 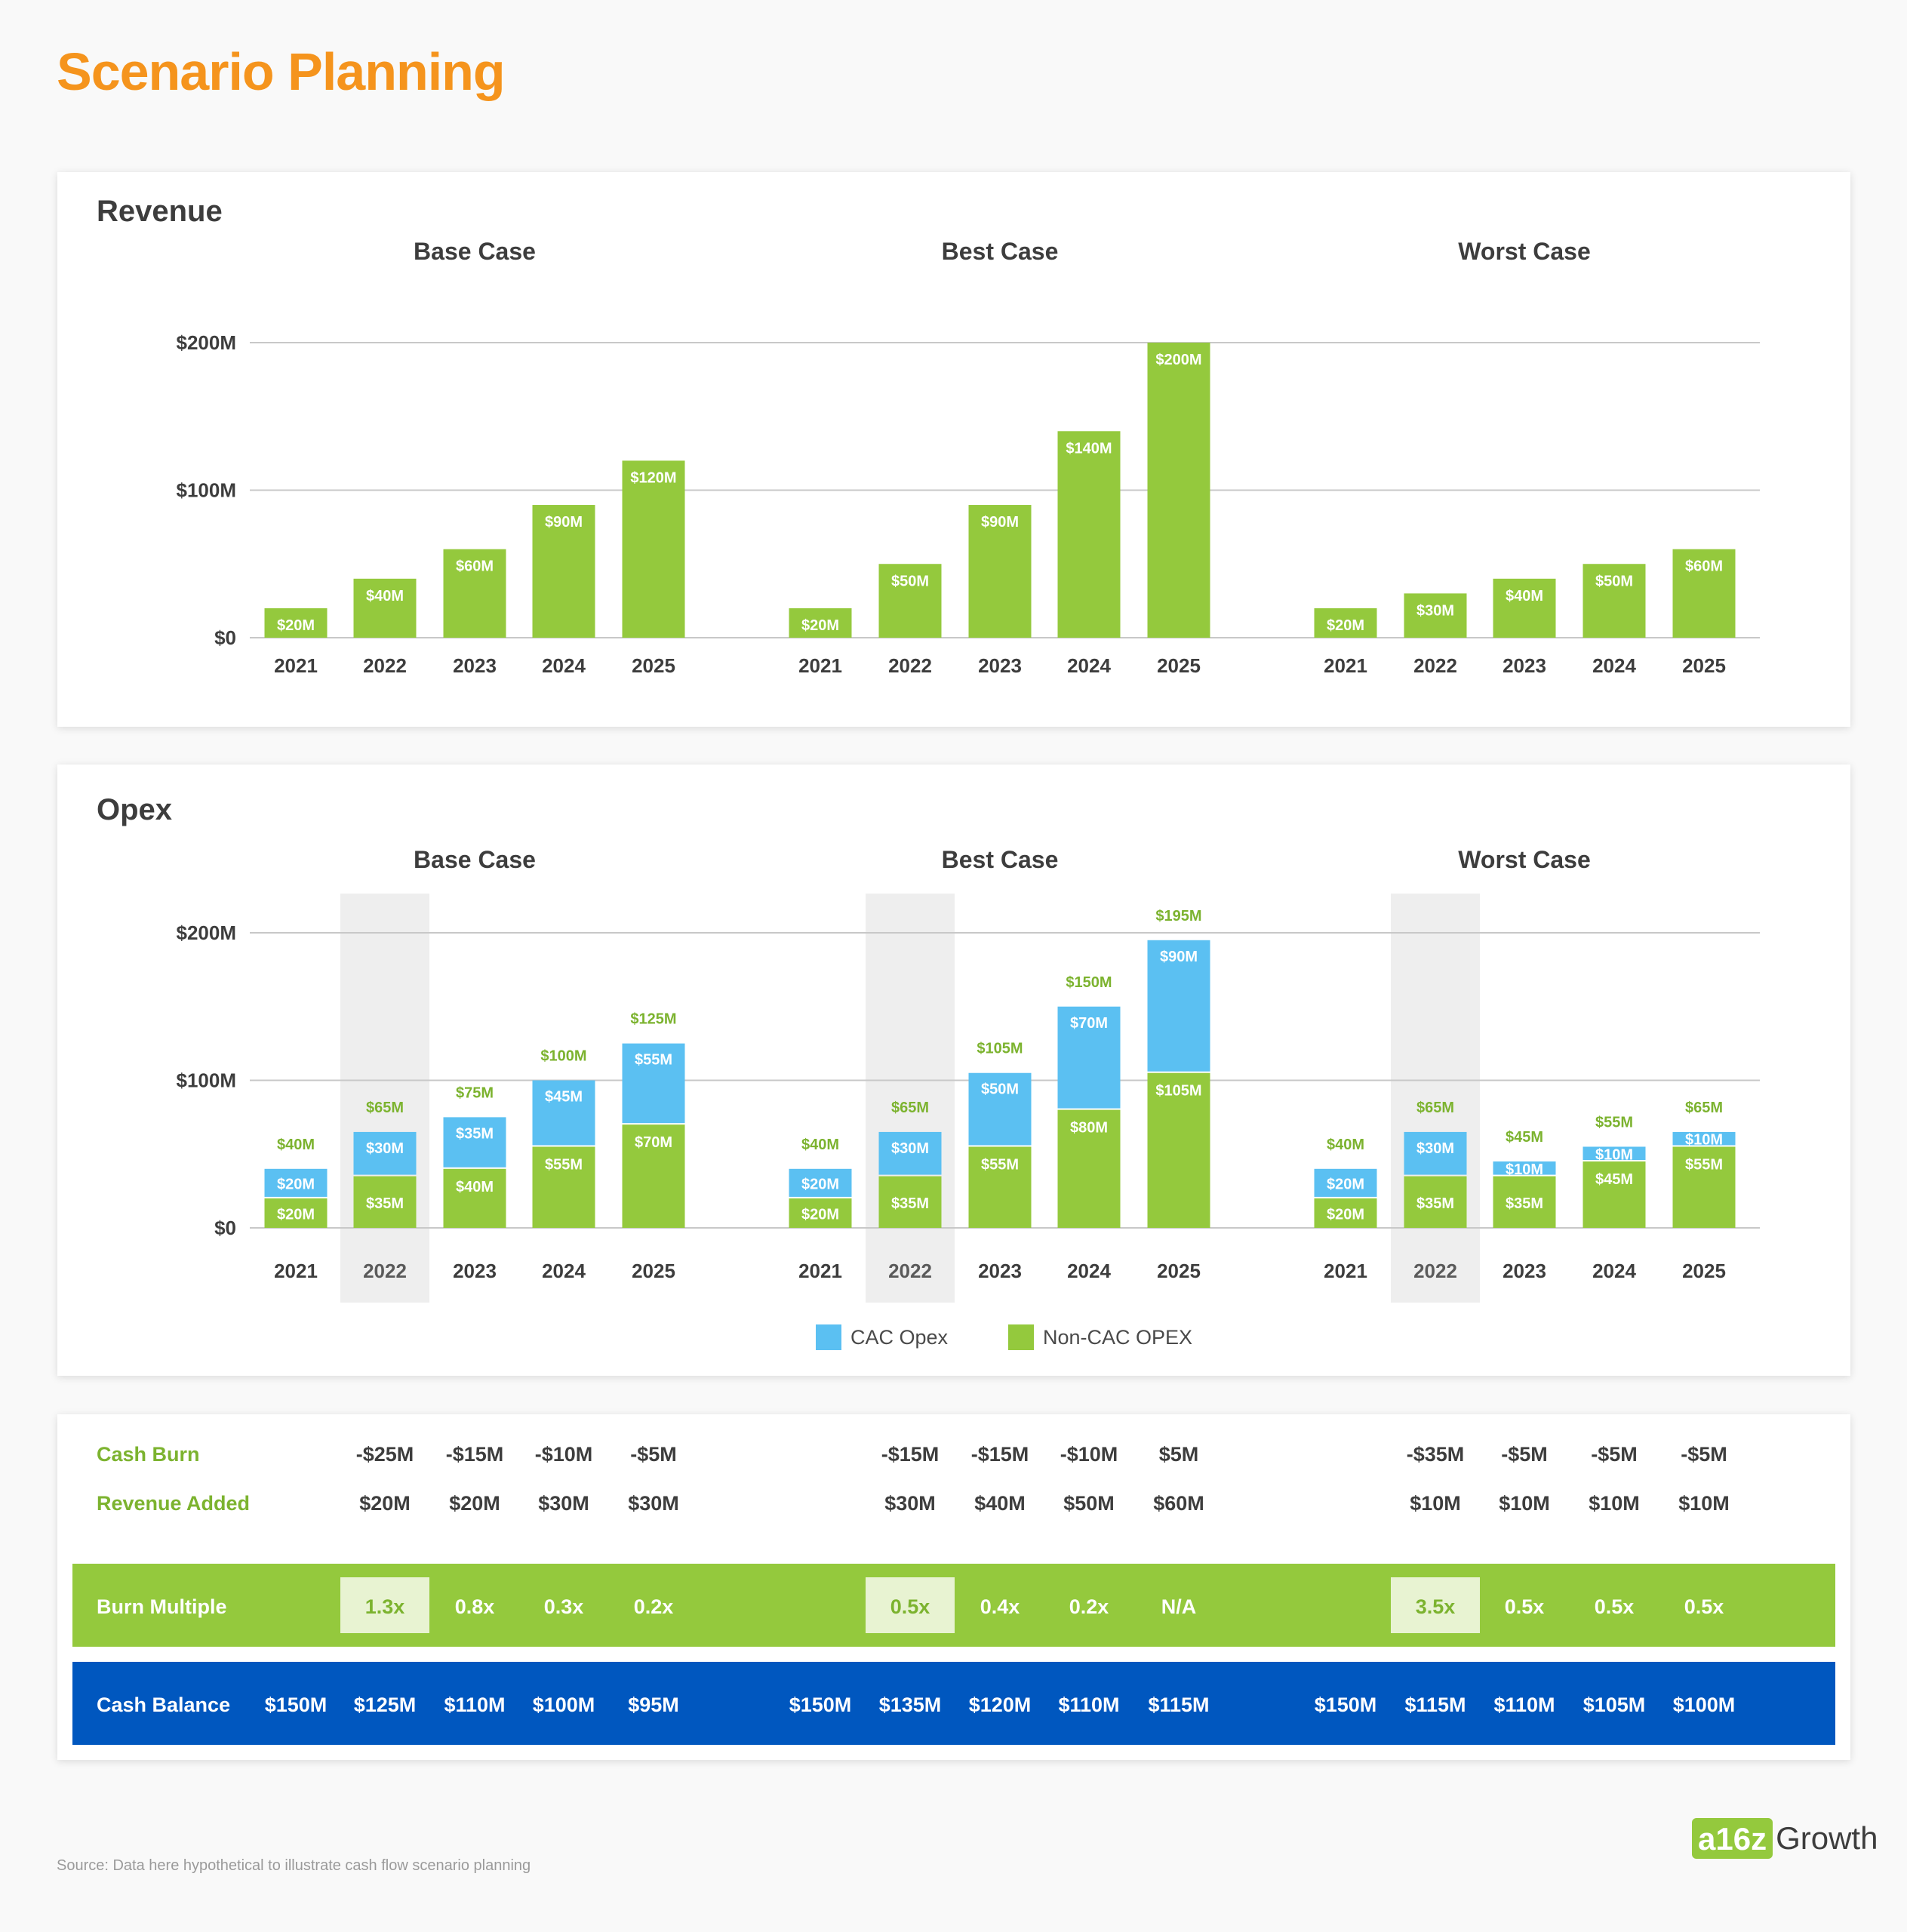 What do you see at coordinates (1524, 1454) in the screenshot?
I see `cash-burn-cell: -$5M` at bounding box center [1524, 1454].